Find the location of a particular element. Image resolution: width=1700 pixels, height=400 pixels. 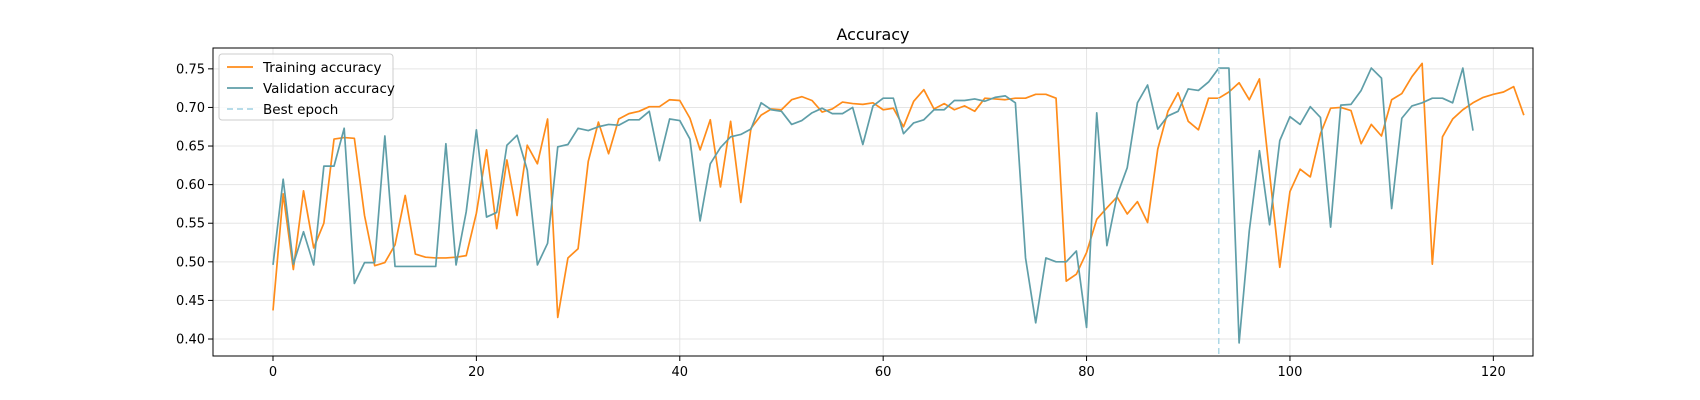

chart-title: Accuracy is located at coordinates (872, 34).